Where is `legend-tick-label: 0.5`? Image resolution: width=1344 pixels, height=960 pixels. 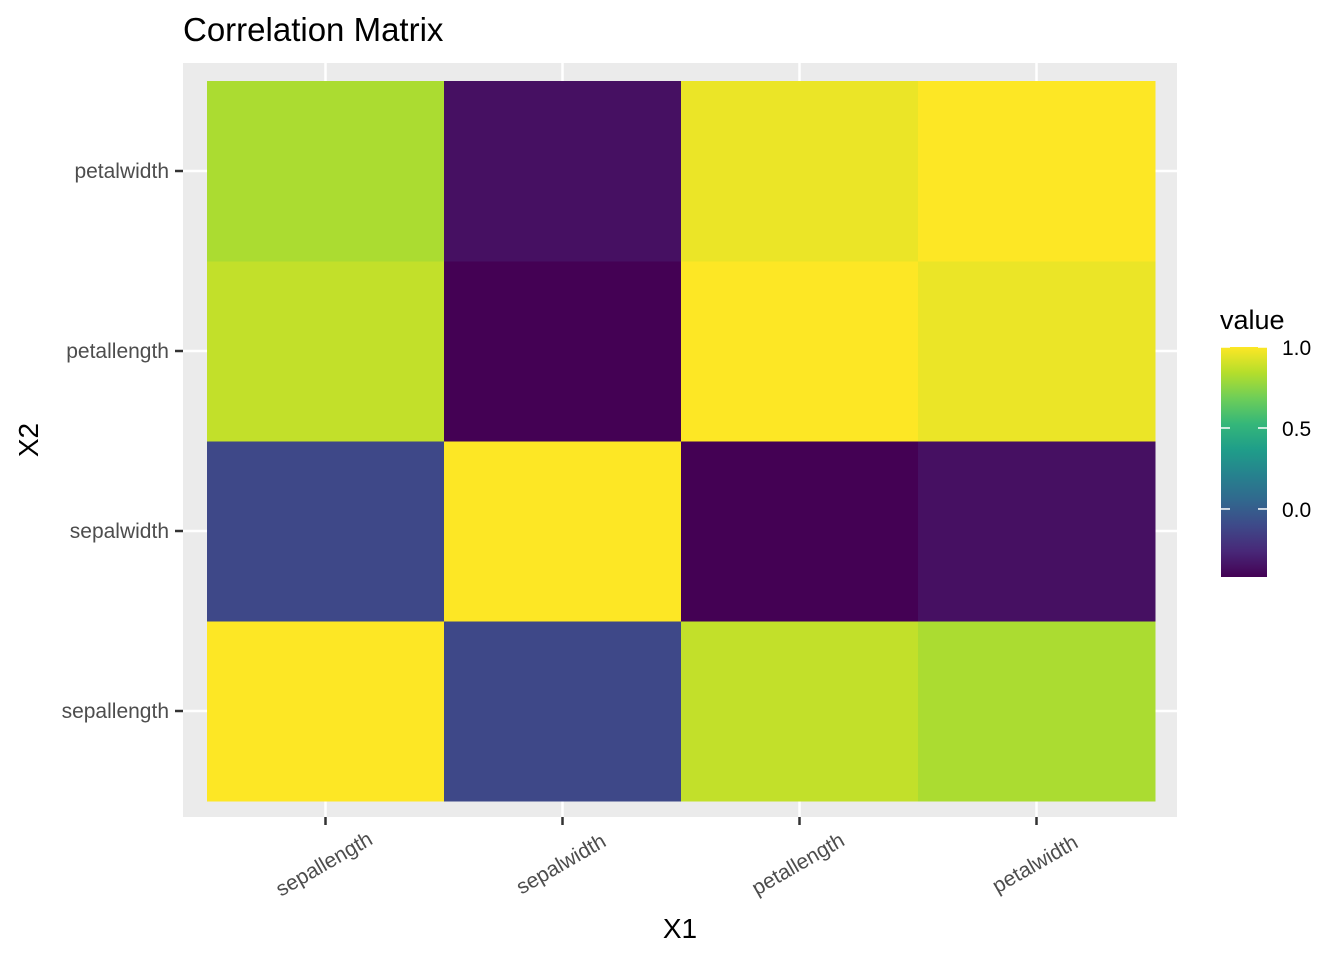 legend-tick-label: 0.5 is located at coordinates (1296, 429).